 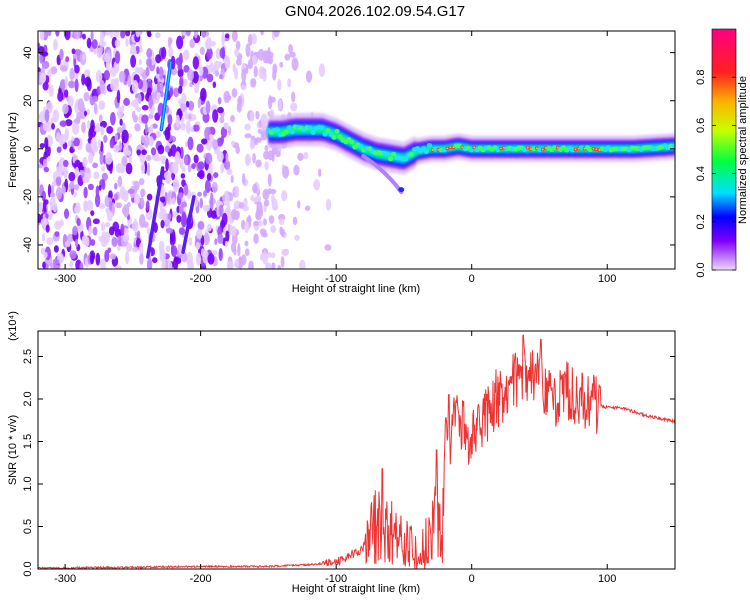 What do you see at coordinates (724, 149) in the screenshot?
I see `colorbar-gradient` at bounding box center [724, 149].